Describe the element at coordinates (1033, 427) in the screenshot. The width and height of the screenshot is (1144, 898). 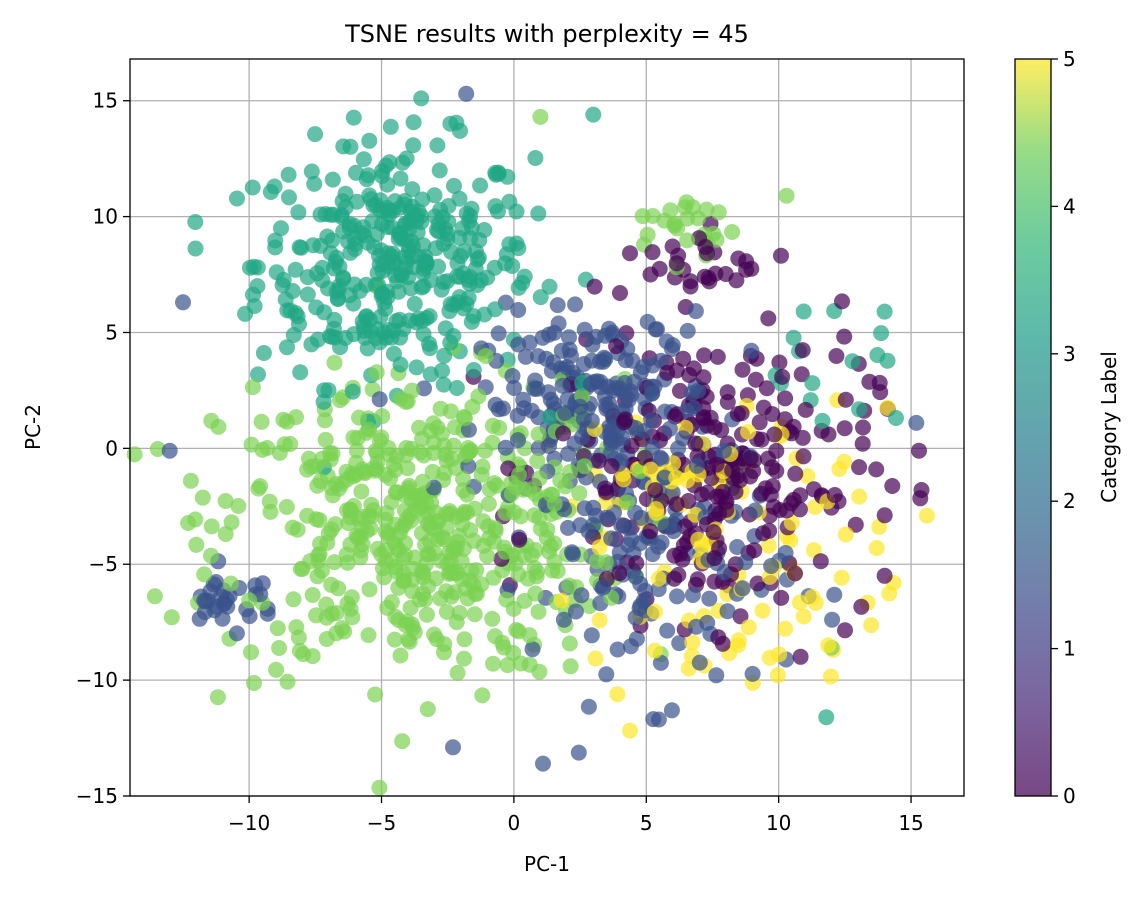
I see `colorbar` at that location.